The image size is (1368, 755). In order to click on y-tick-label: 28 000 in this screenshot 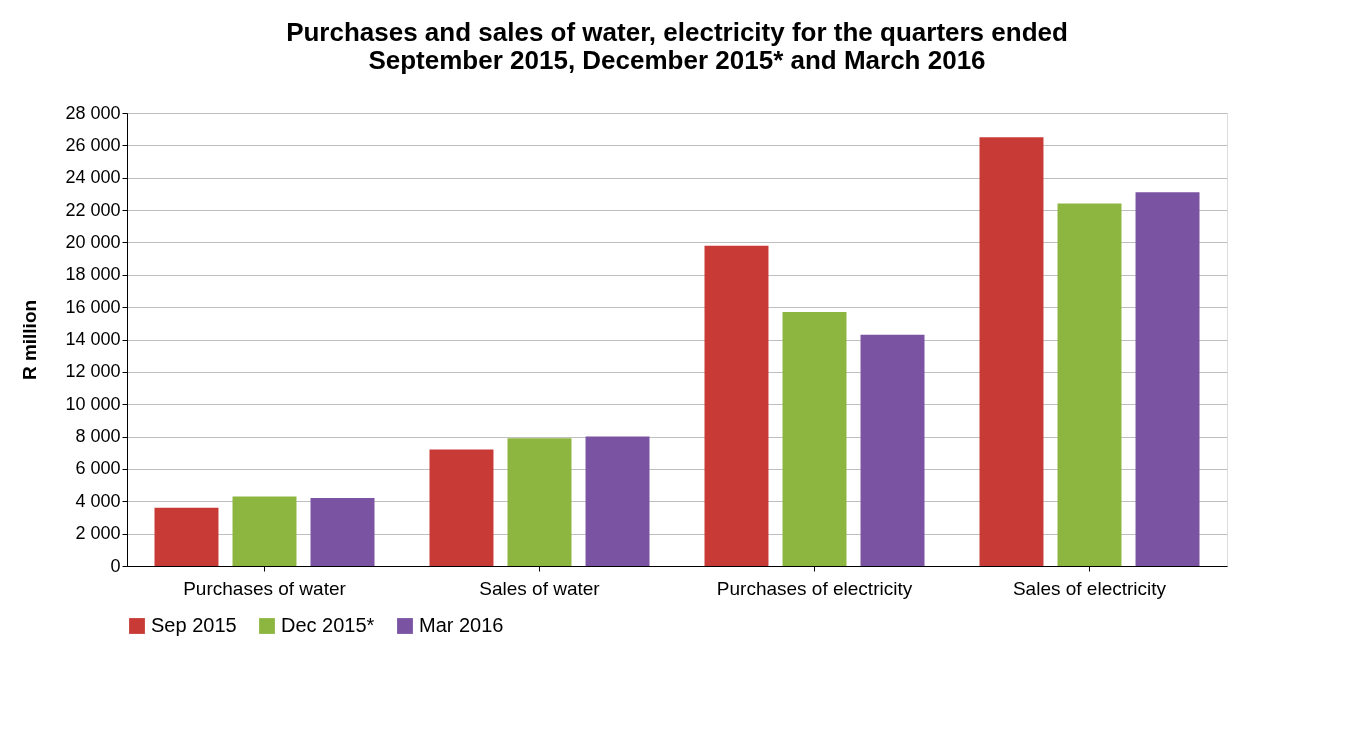, I will do `click(93, 112)`.